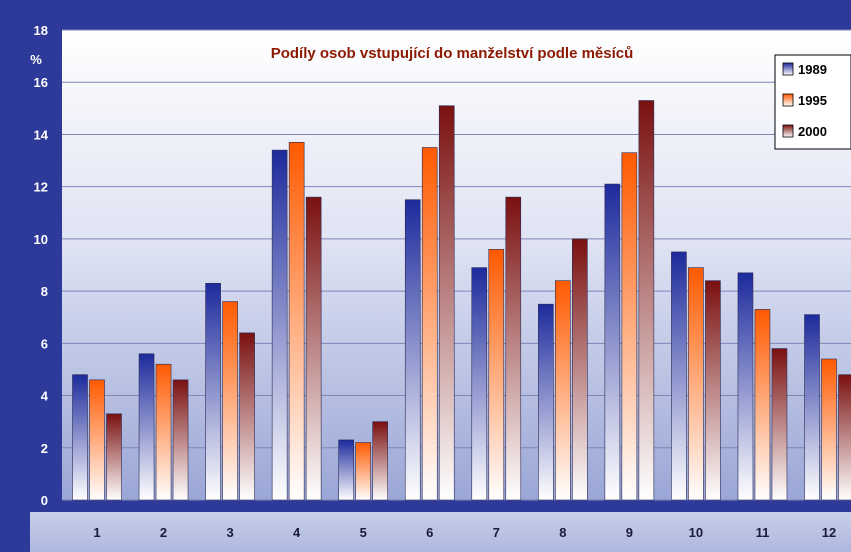 This screenshot has width=851, height=552. I want to click on x-category-label: 1, so click(96, 532).